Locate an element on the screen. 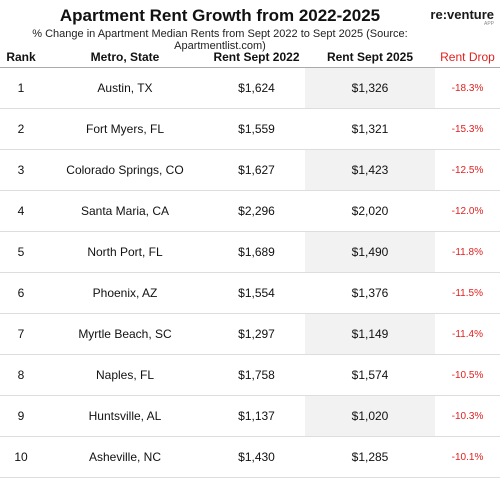 This screenshot has width=500, height=481. column-header: Rank is located at coordinates (21, 56).